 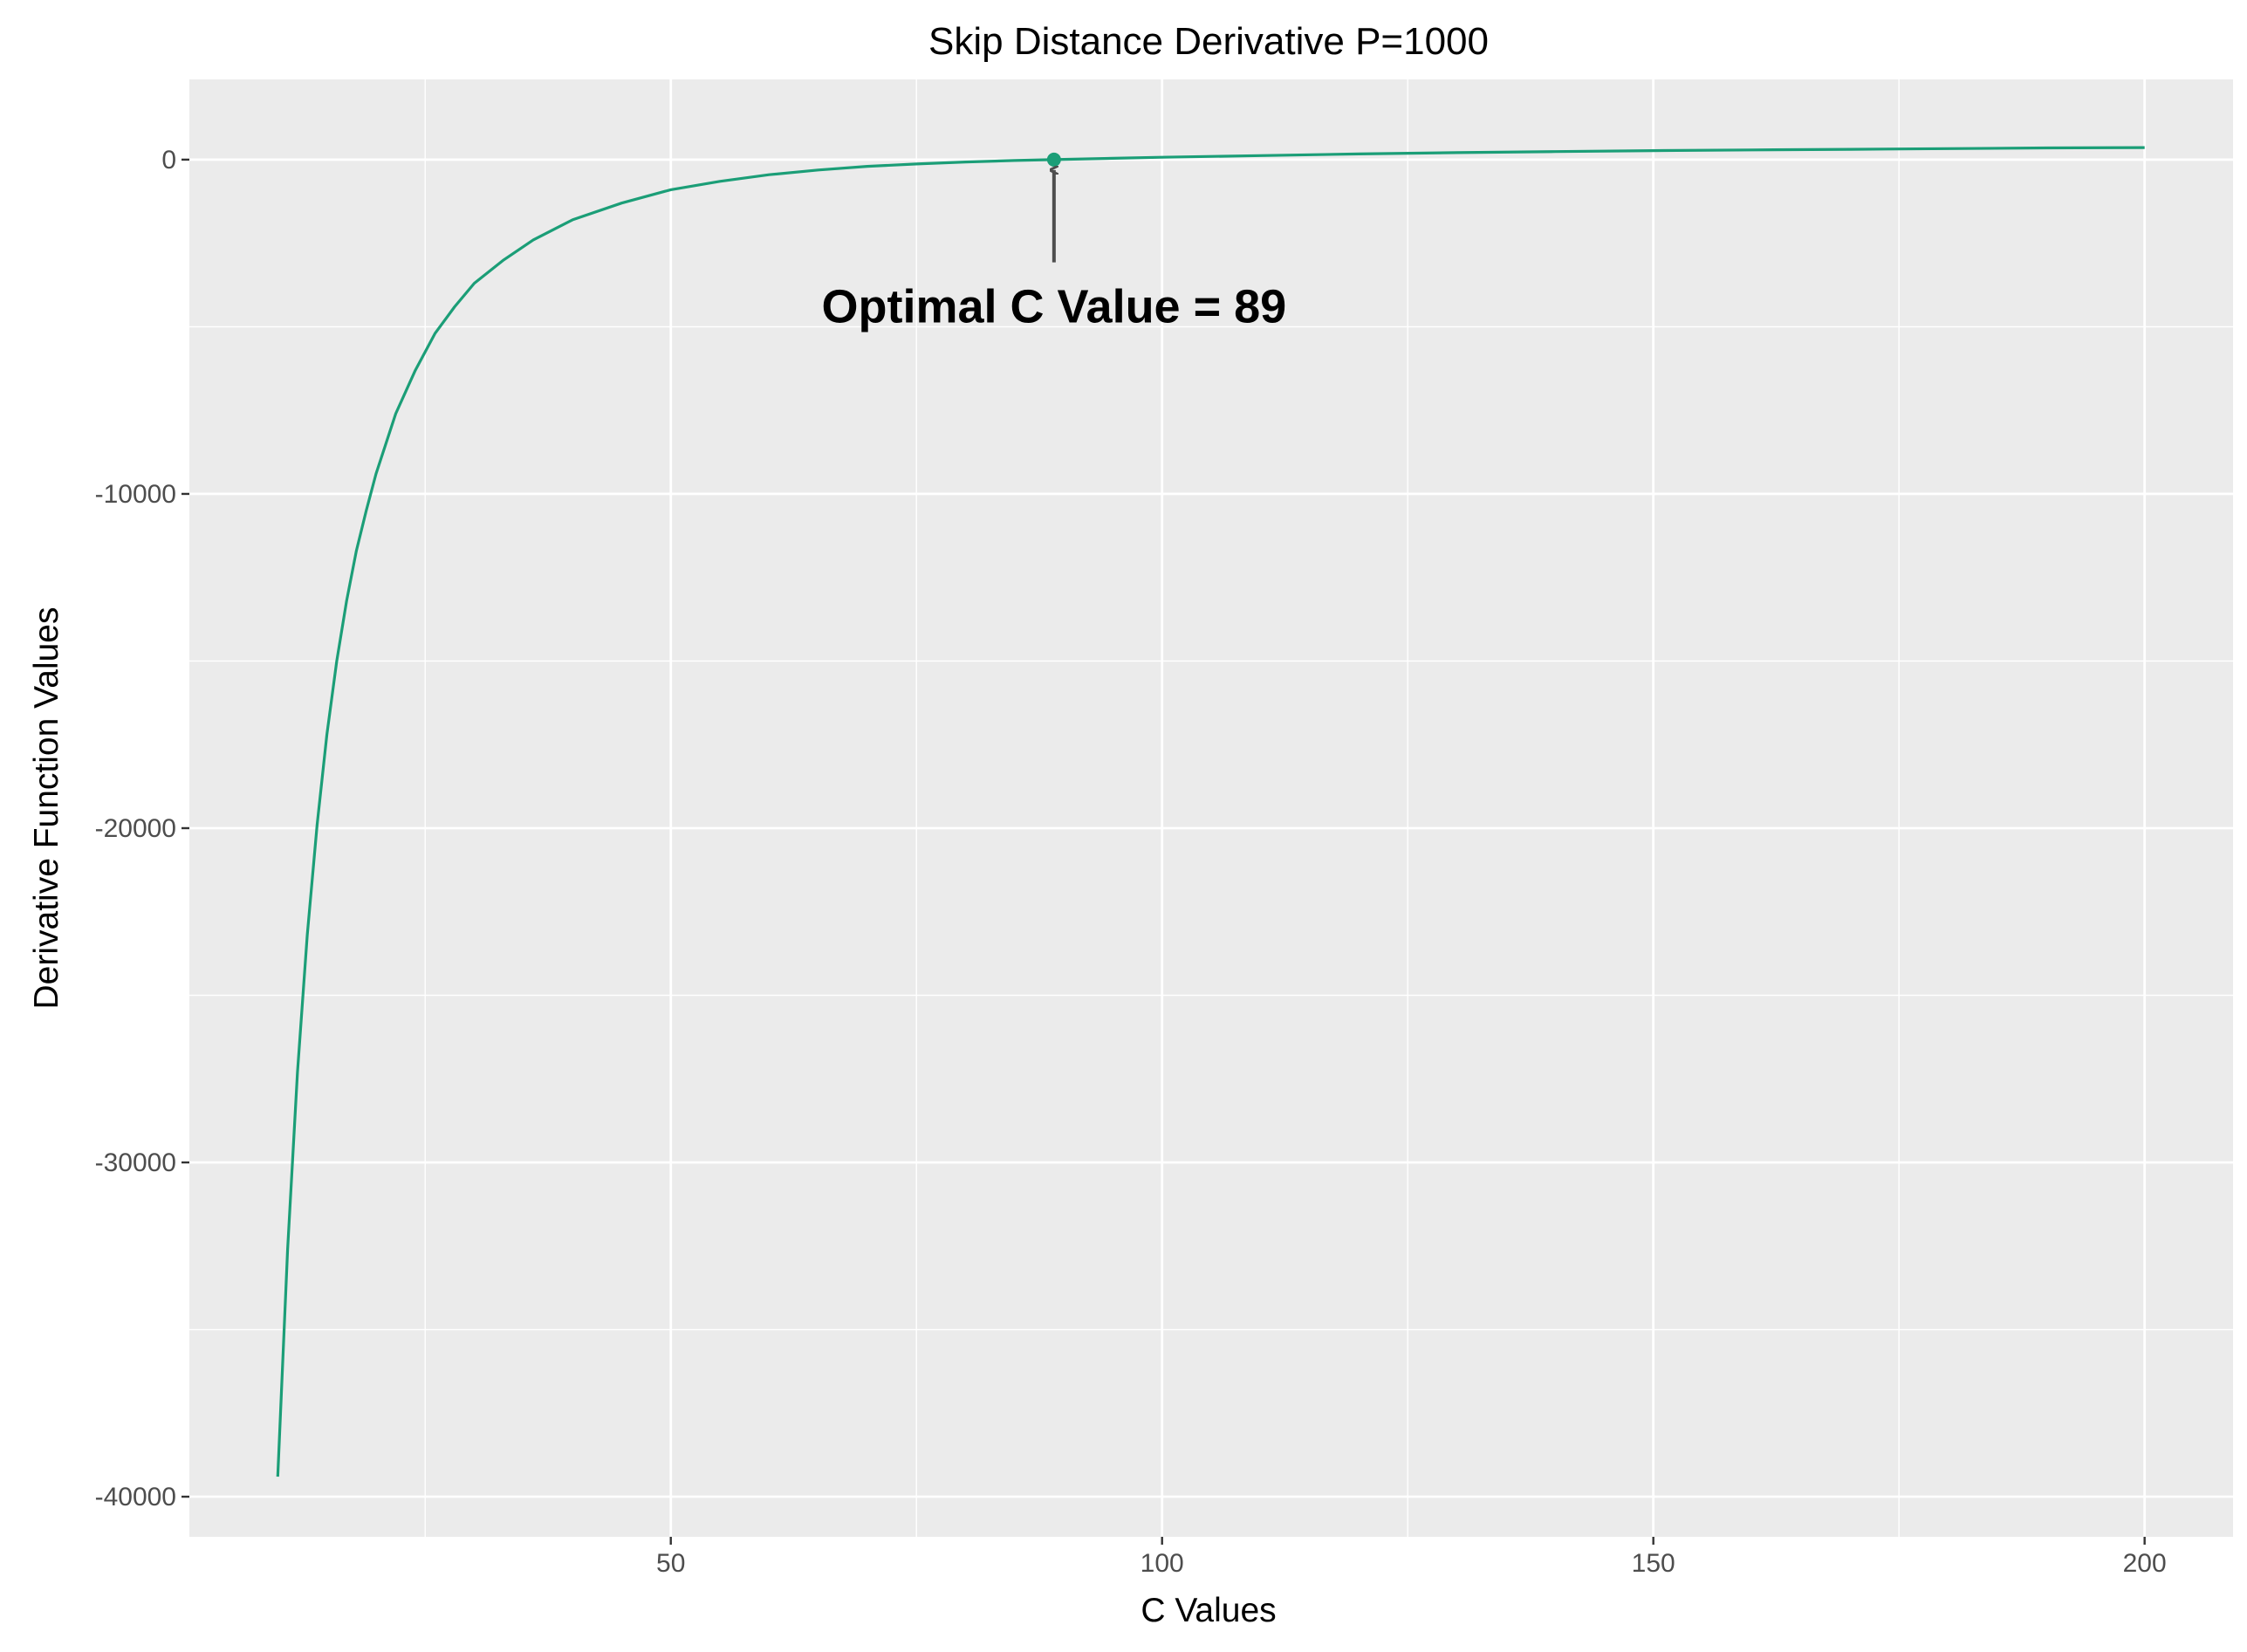 I want to click on x-tick-label: 200, so click(x=2145, y=1563).